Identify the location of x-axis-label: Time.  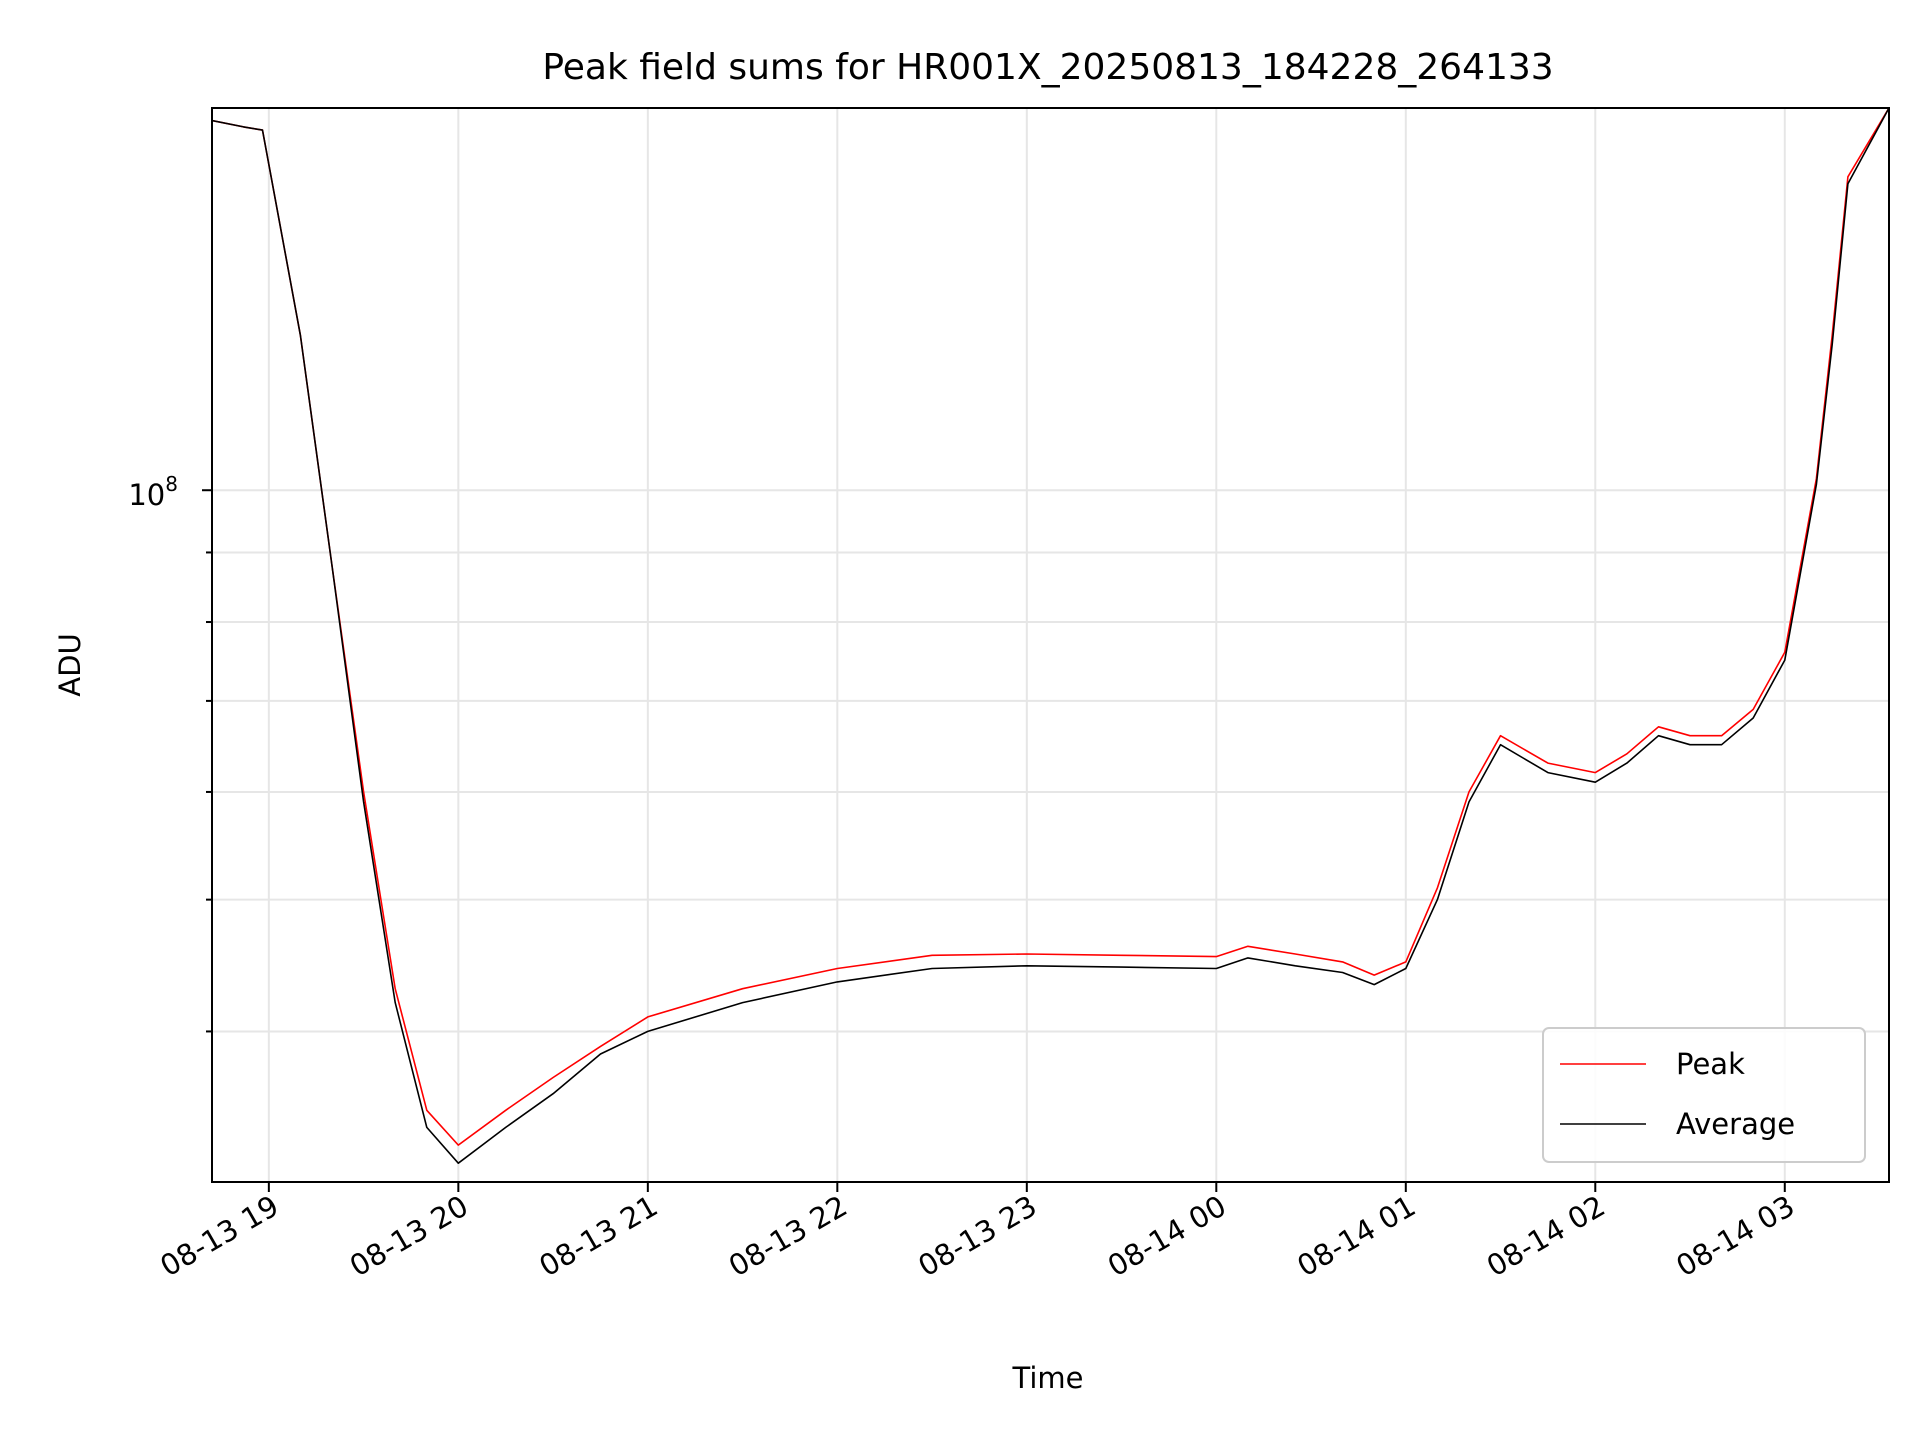
(1048, 1378).